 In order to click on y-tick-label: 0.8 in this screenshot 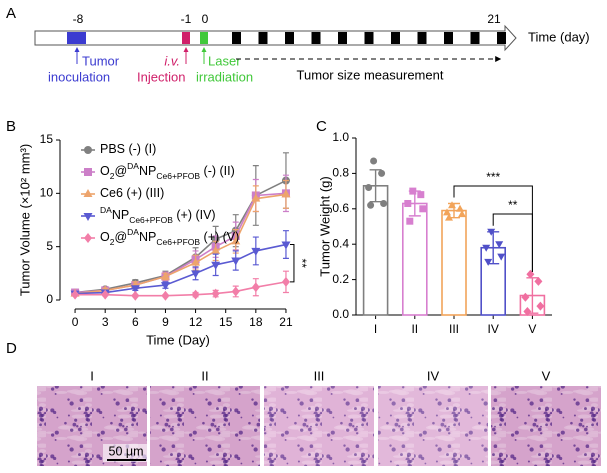, I will do `click(340, 173)`.